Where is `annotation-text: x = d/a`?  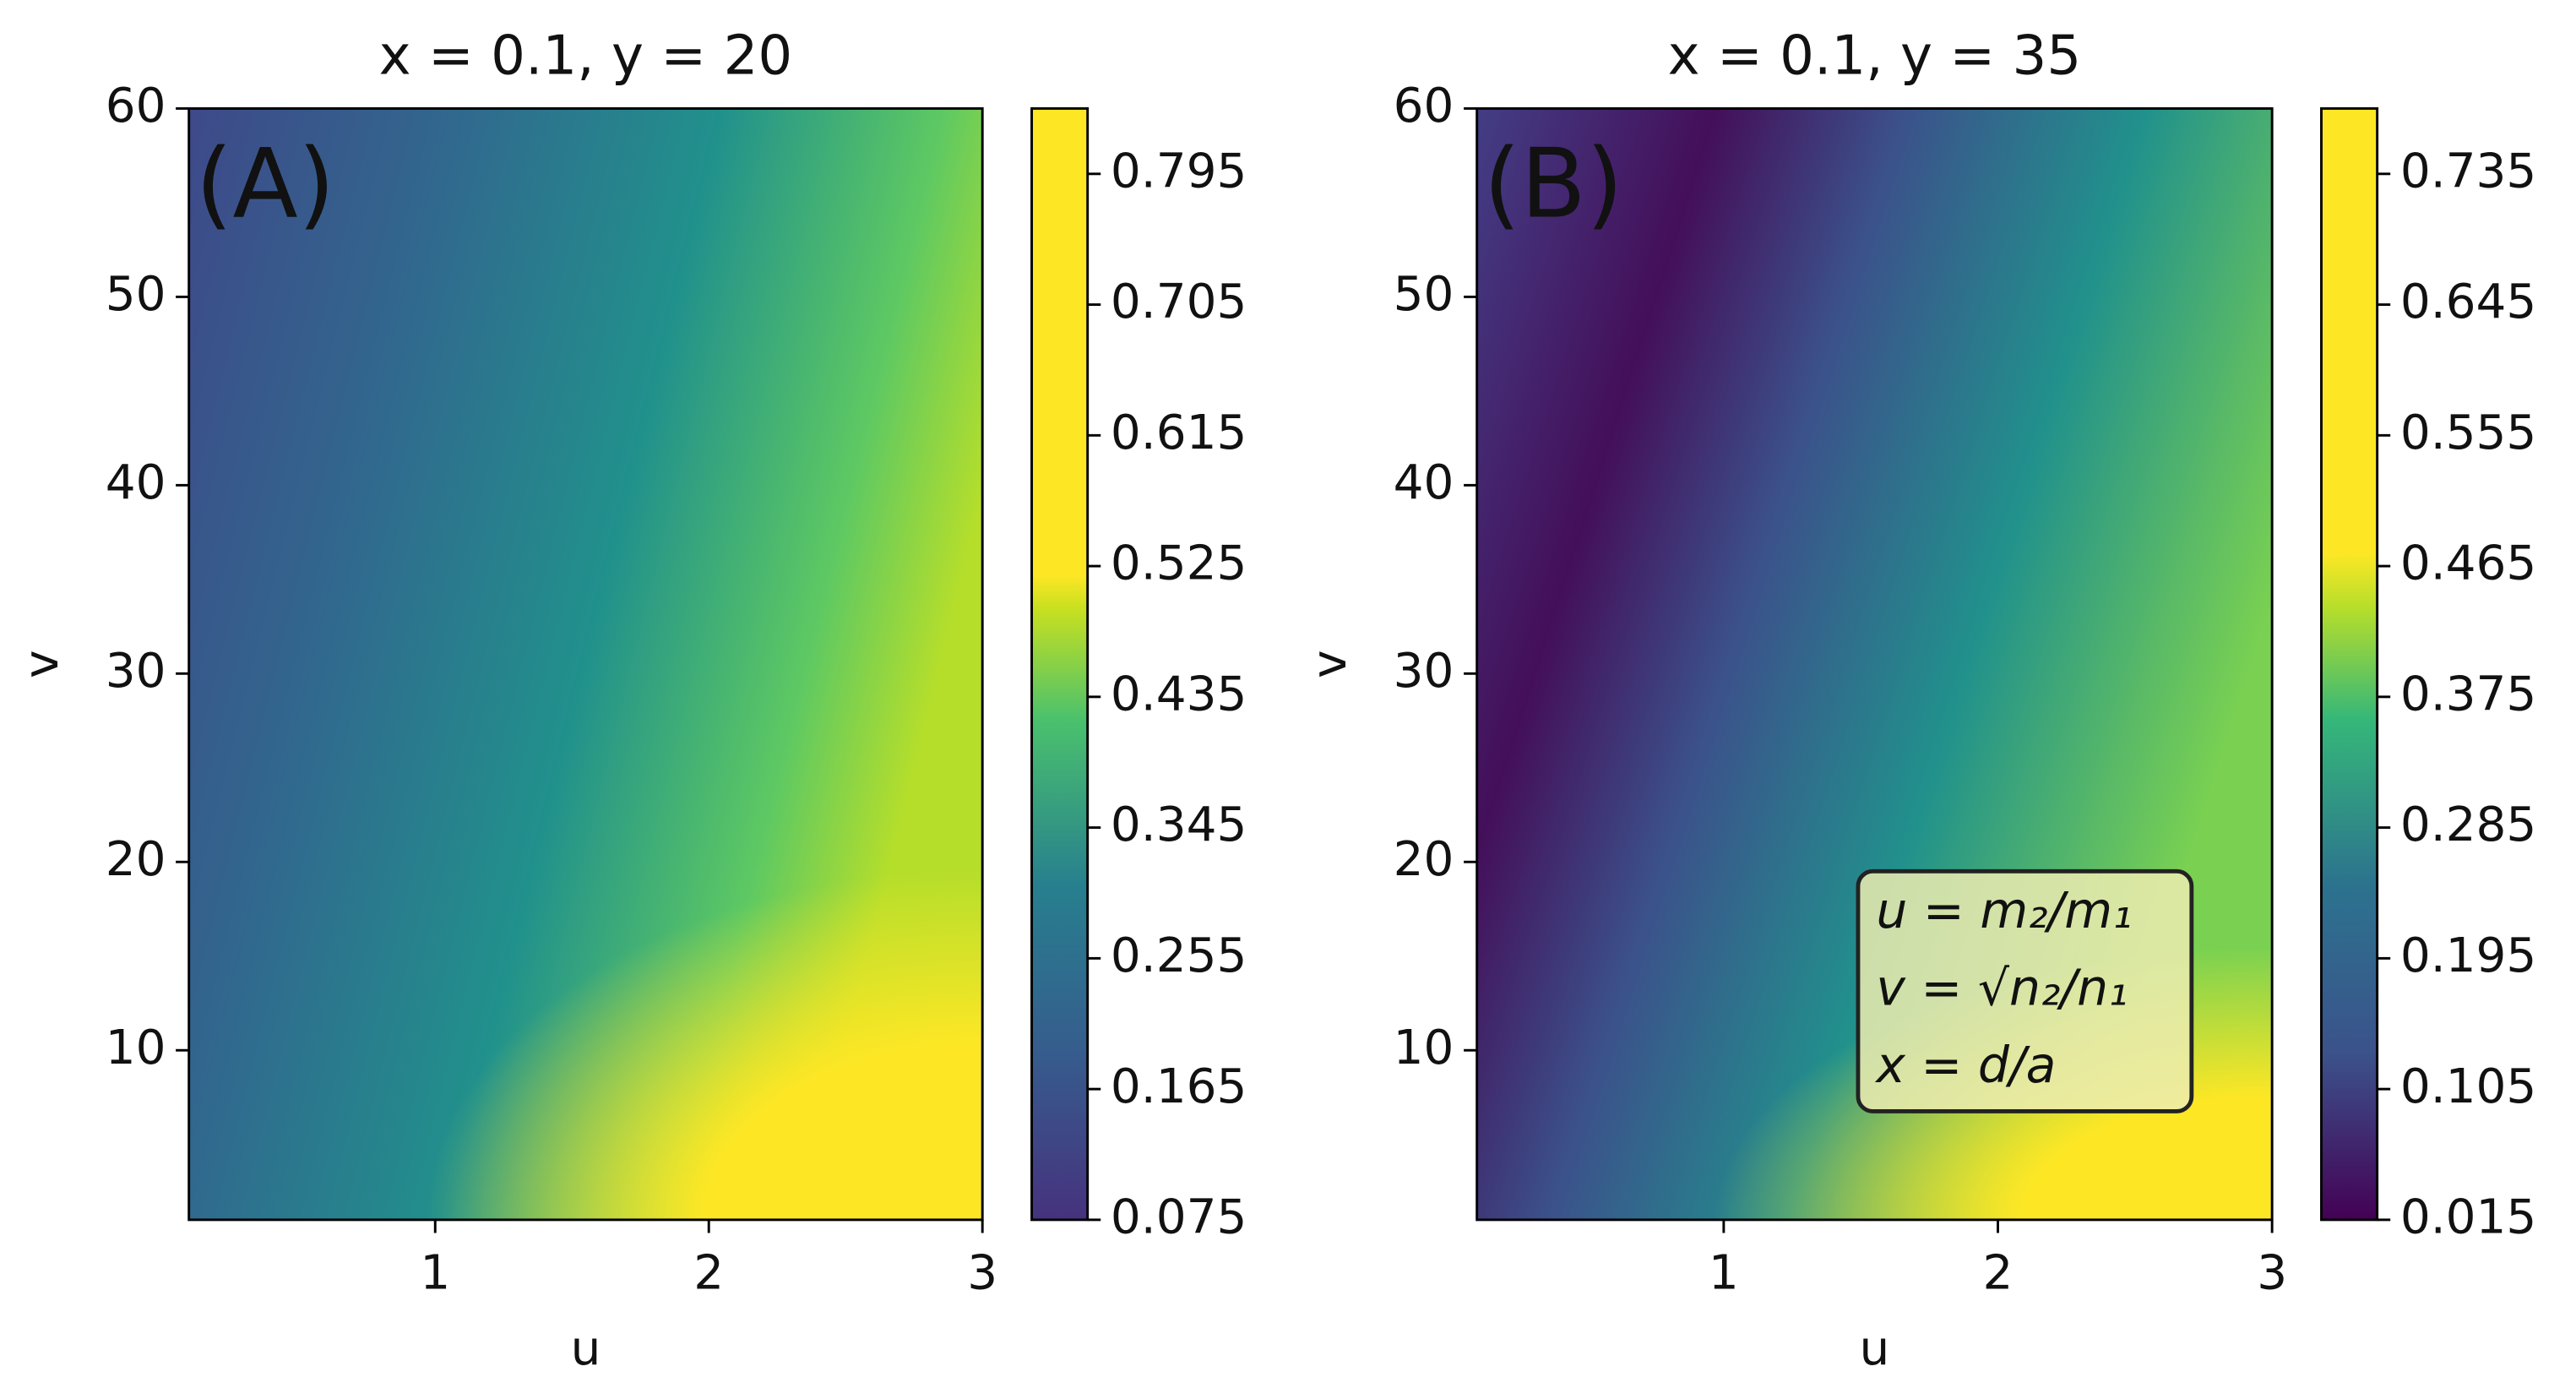
annotation-text: x = d/a is located at coordinates (1965, 1065).